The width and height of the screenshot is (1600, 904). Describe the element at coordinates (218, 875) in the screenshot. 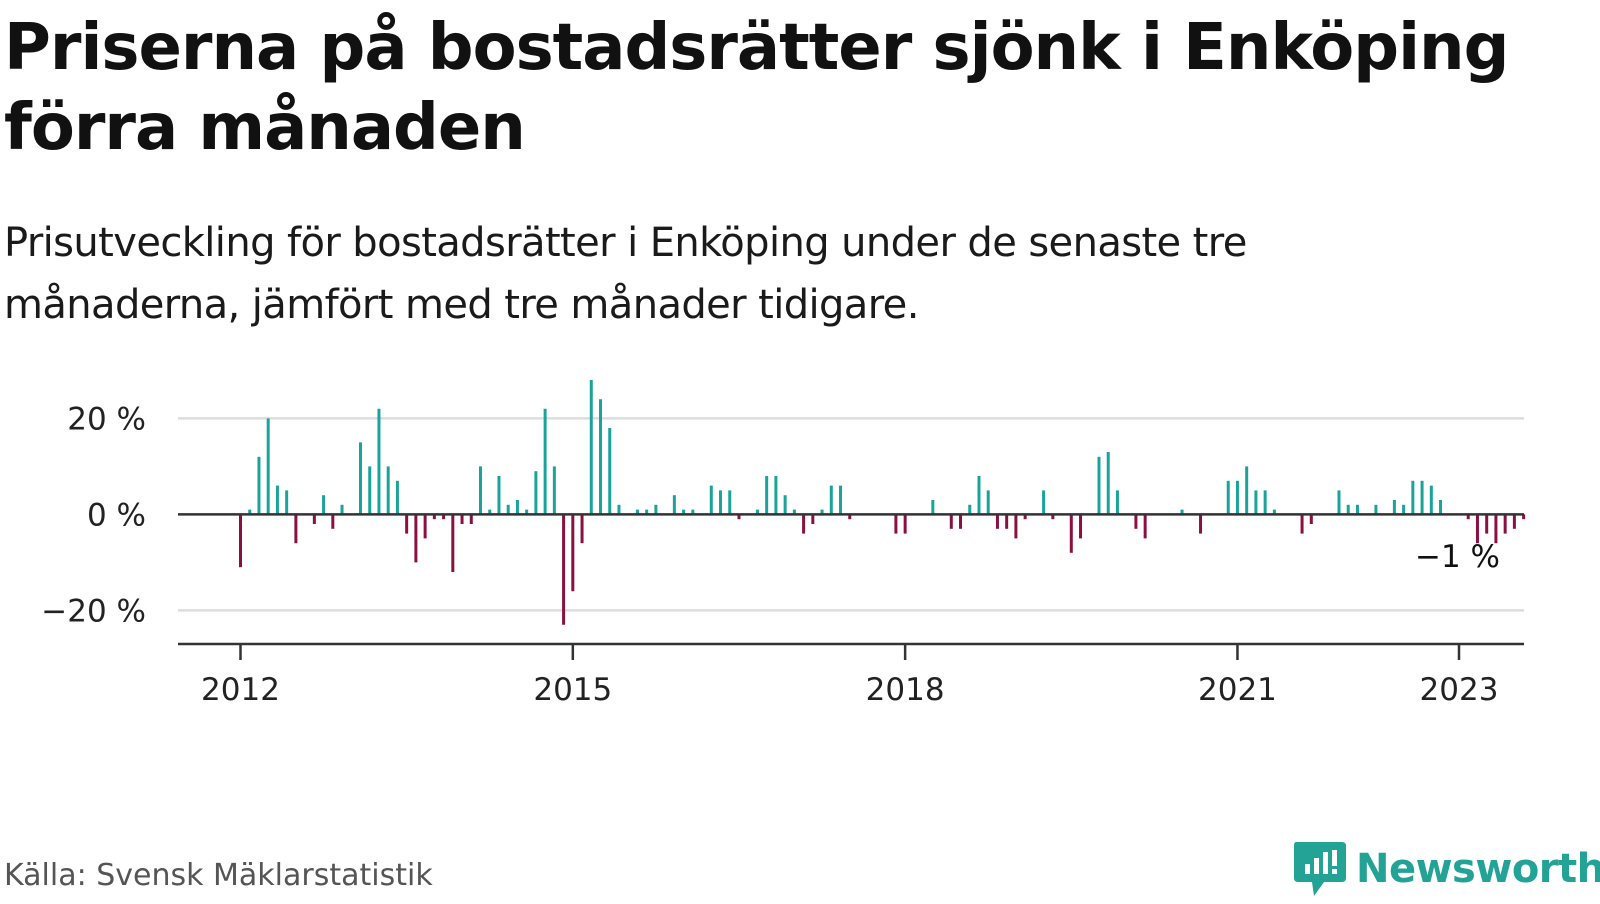

I see `source-note: Källa: Svensk Mäklarstatistik` at that location.